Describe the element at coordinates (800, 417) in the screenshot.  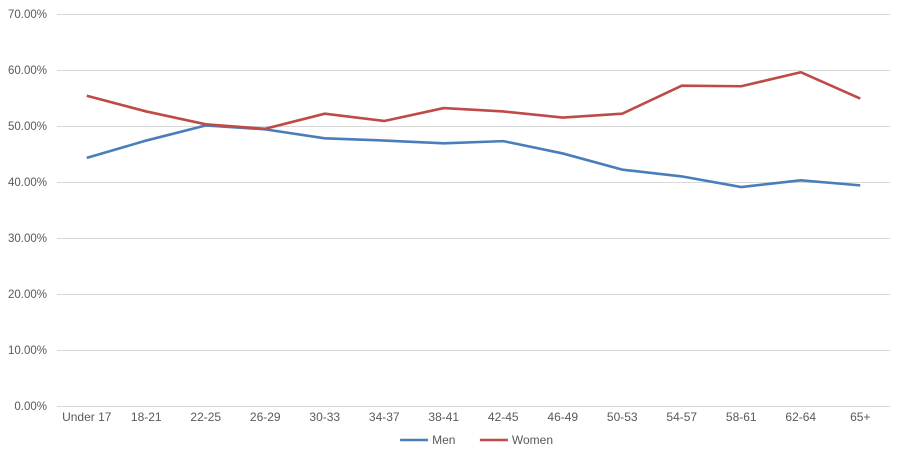
I see `x-tick-label: 62-64` at that location.